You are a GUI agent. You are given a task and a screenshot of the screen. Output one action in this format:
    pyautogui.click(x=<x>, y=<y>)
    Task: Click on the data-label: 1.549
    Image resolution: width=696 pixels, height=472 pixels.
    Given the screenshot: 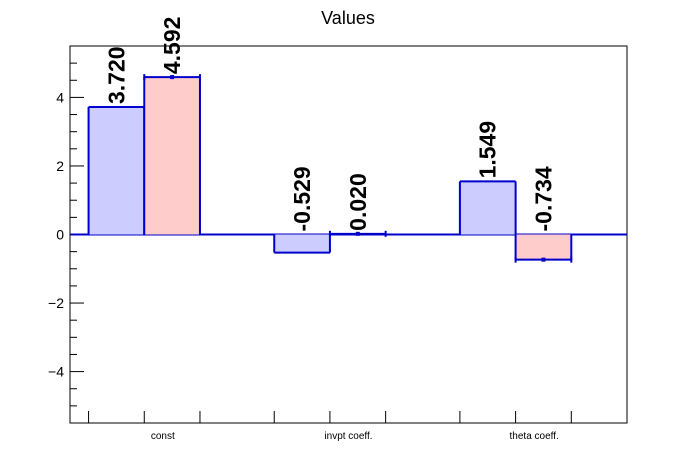 What is the action you would take?
    pyautogui.click(x=488, y=150)
    